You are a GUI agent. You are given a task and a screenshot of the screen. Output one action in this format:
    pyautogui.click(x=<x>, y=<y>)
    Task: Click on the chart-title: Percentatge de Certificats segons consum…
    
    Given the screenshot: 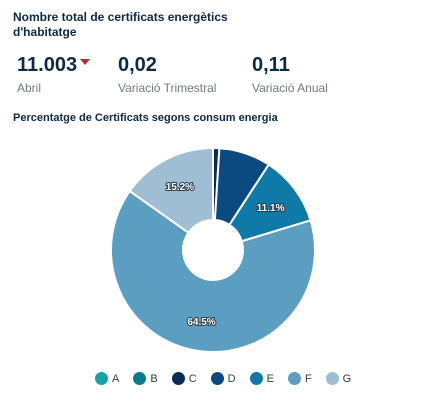 What is the action you would take?
    pyautogui.click(x=145, y=118)
    